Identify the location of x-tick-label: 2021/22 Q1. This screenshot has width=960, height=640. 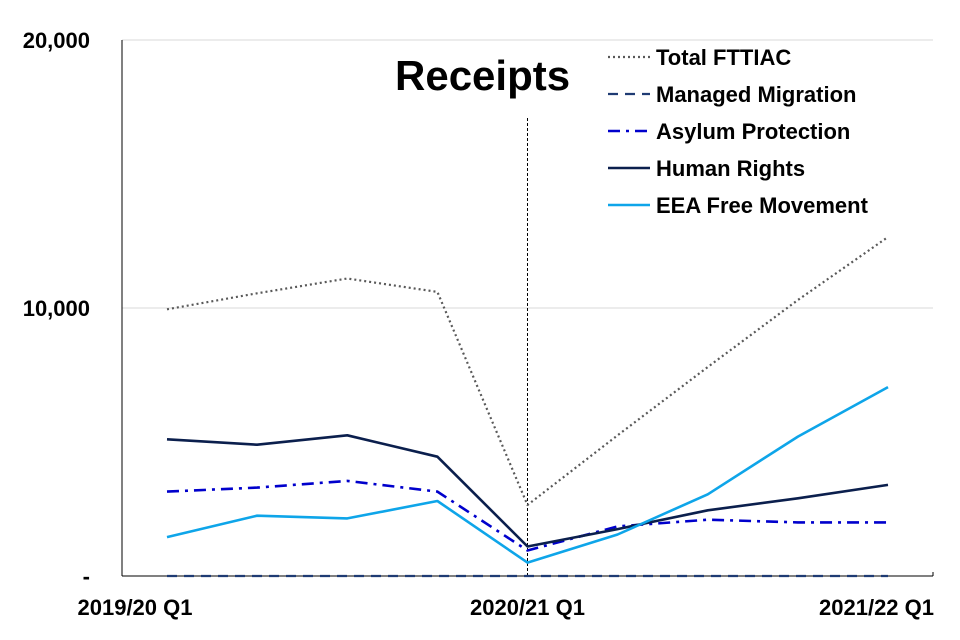
(876, 607).